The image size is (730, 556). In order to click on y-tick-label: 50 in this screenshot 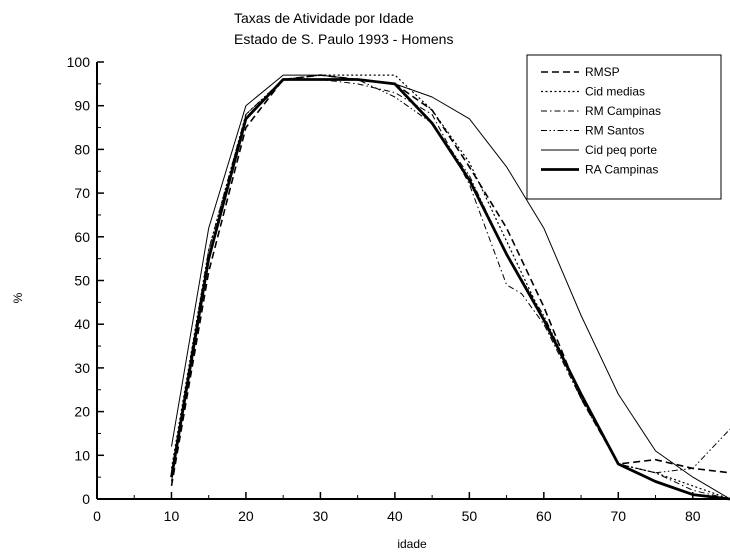, I will do `click(82, 281)`.